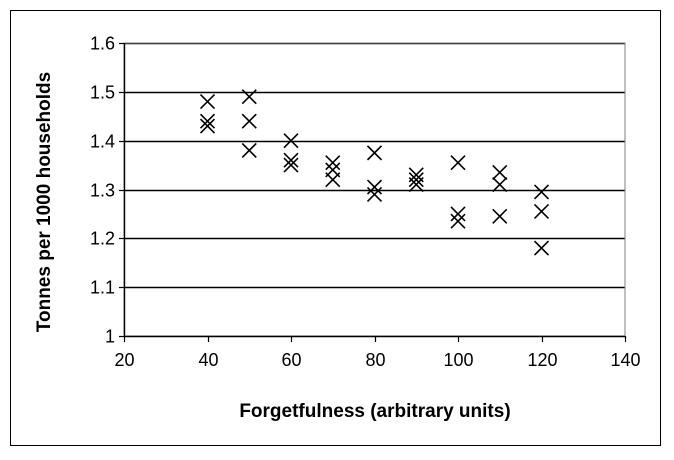  What do you see at coordinates (102, 93) in the screenshot?
I see `y-tick-label-5: 1.5` at bounding box center [102, 93].